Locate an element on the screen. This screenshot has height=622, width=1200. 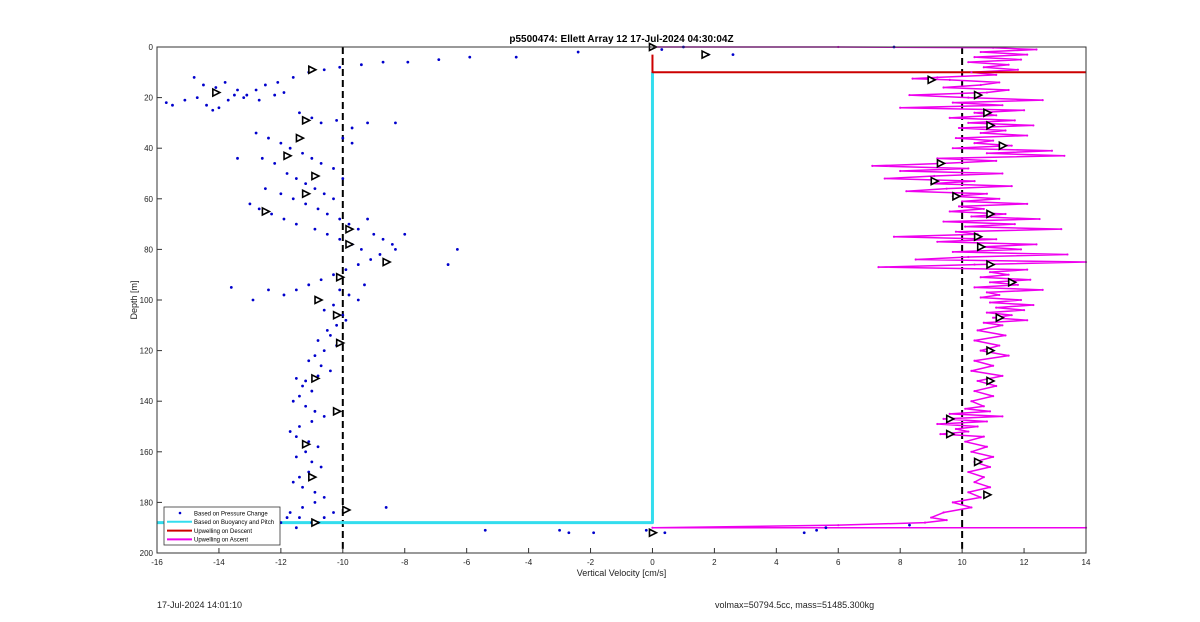
y-tick-label: 200 is located at coordinates (147, 553).